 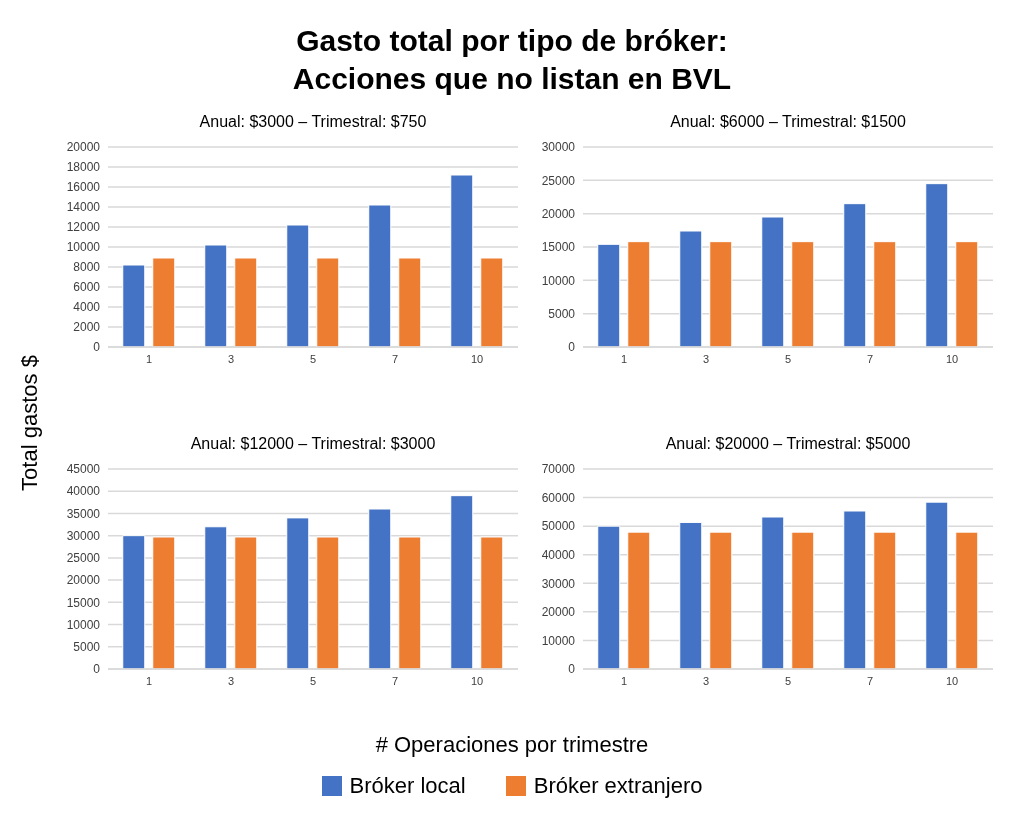 I want to click on text: Gasto total por tipo de bróker: Acciones que no listan en BVL, so click(x=512, y=60).